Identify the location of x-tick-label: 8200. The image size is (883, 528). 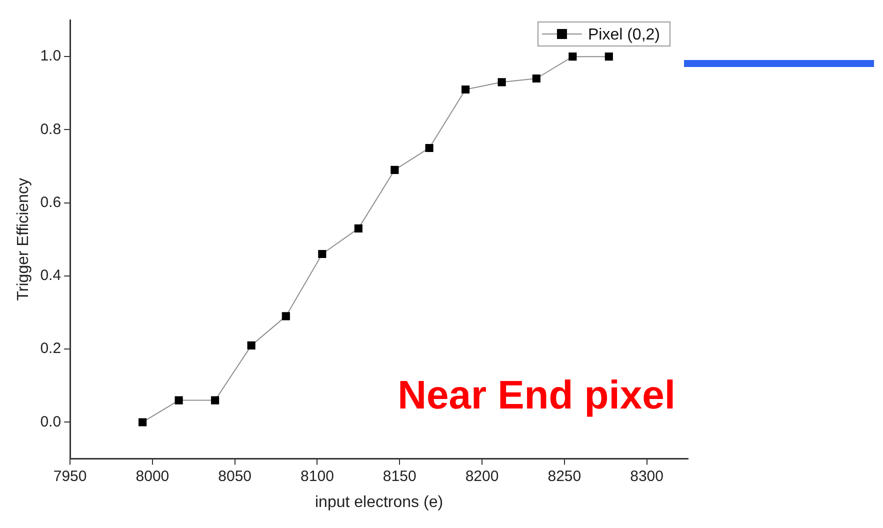
(482, 476).